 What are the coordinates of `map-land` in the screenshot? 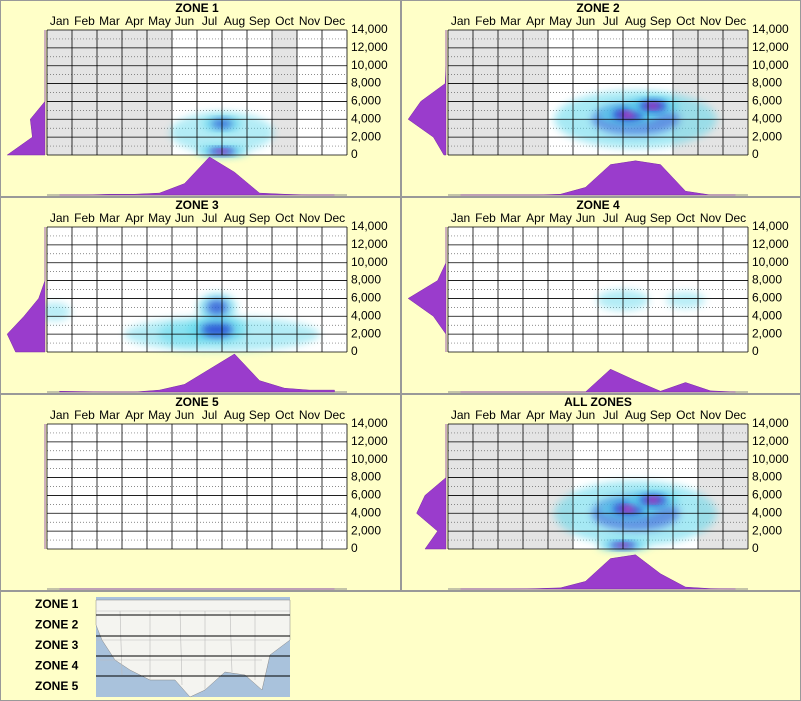 It's located at (193, 648).